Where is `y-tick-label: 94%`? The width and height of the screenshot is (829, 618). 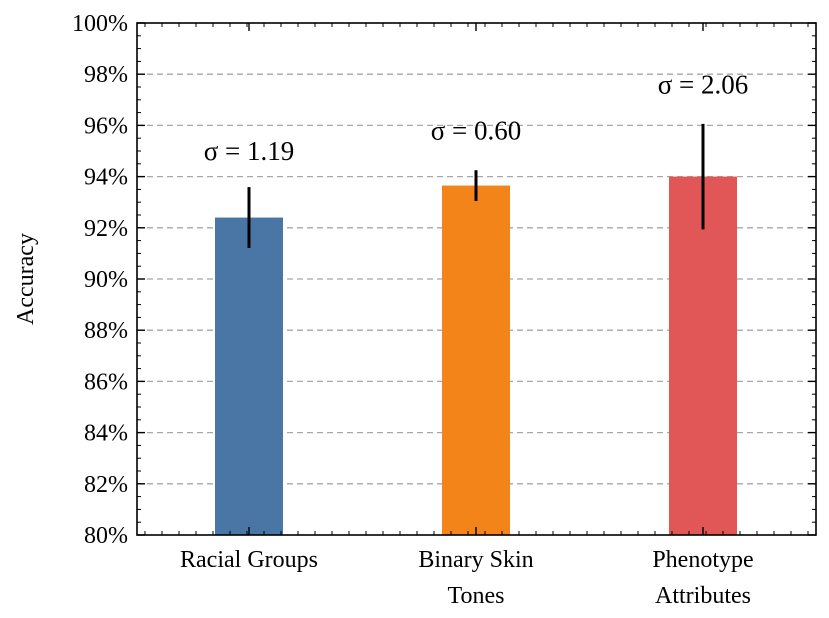 y-tick-label: 94% is located at coordinates (106, 178).